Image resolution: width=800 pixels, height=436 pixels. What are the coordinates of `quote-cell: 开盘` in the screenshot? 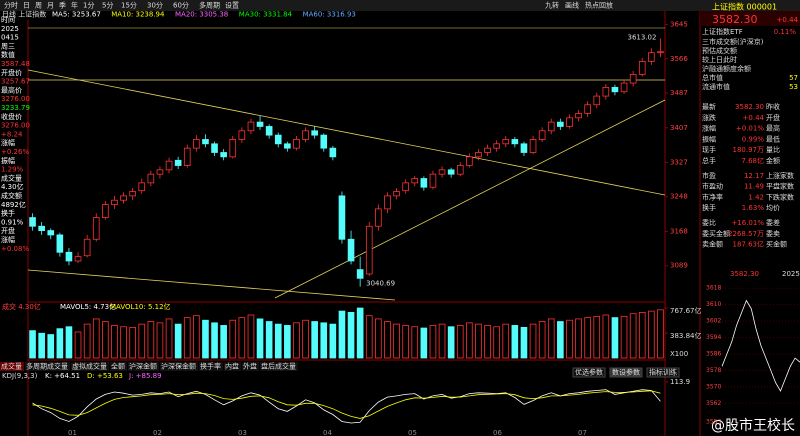 It's located at (773, 117).